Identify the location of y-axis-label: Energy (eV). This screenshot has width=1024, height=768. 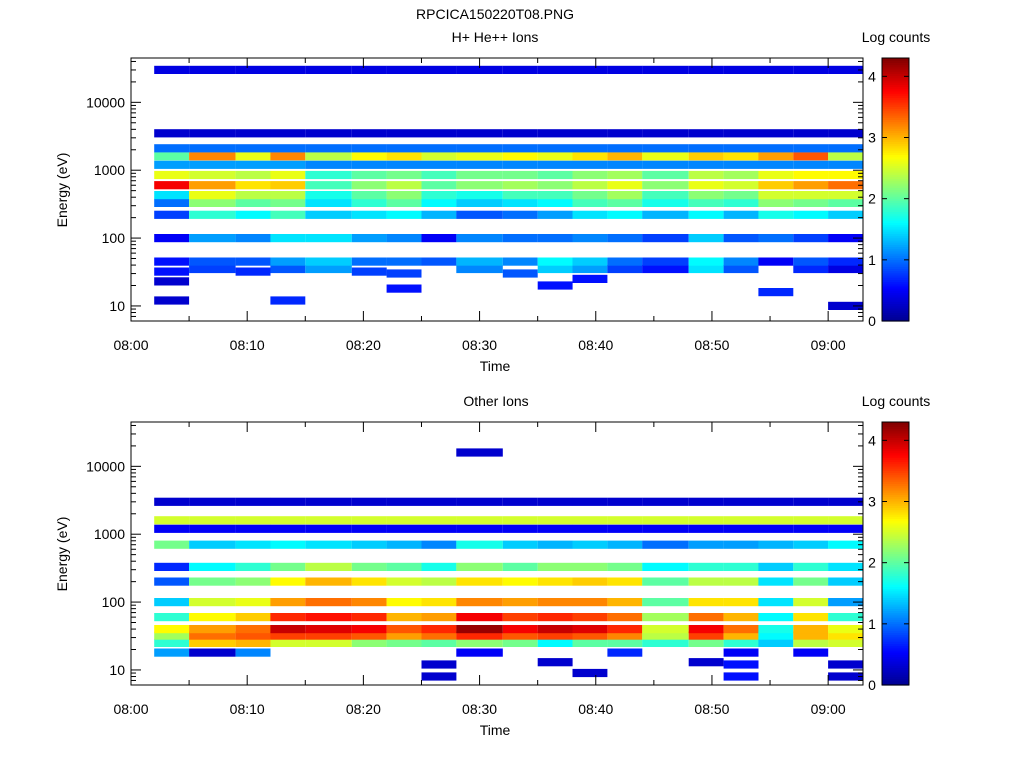
(62, 554).